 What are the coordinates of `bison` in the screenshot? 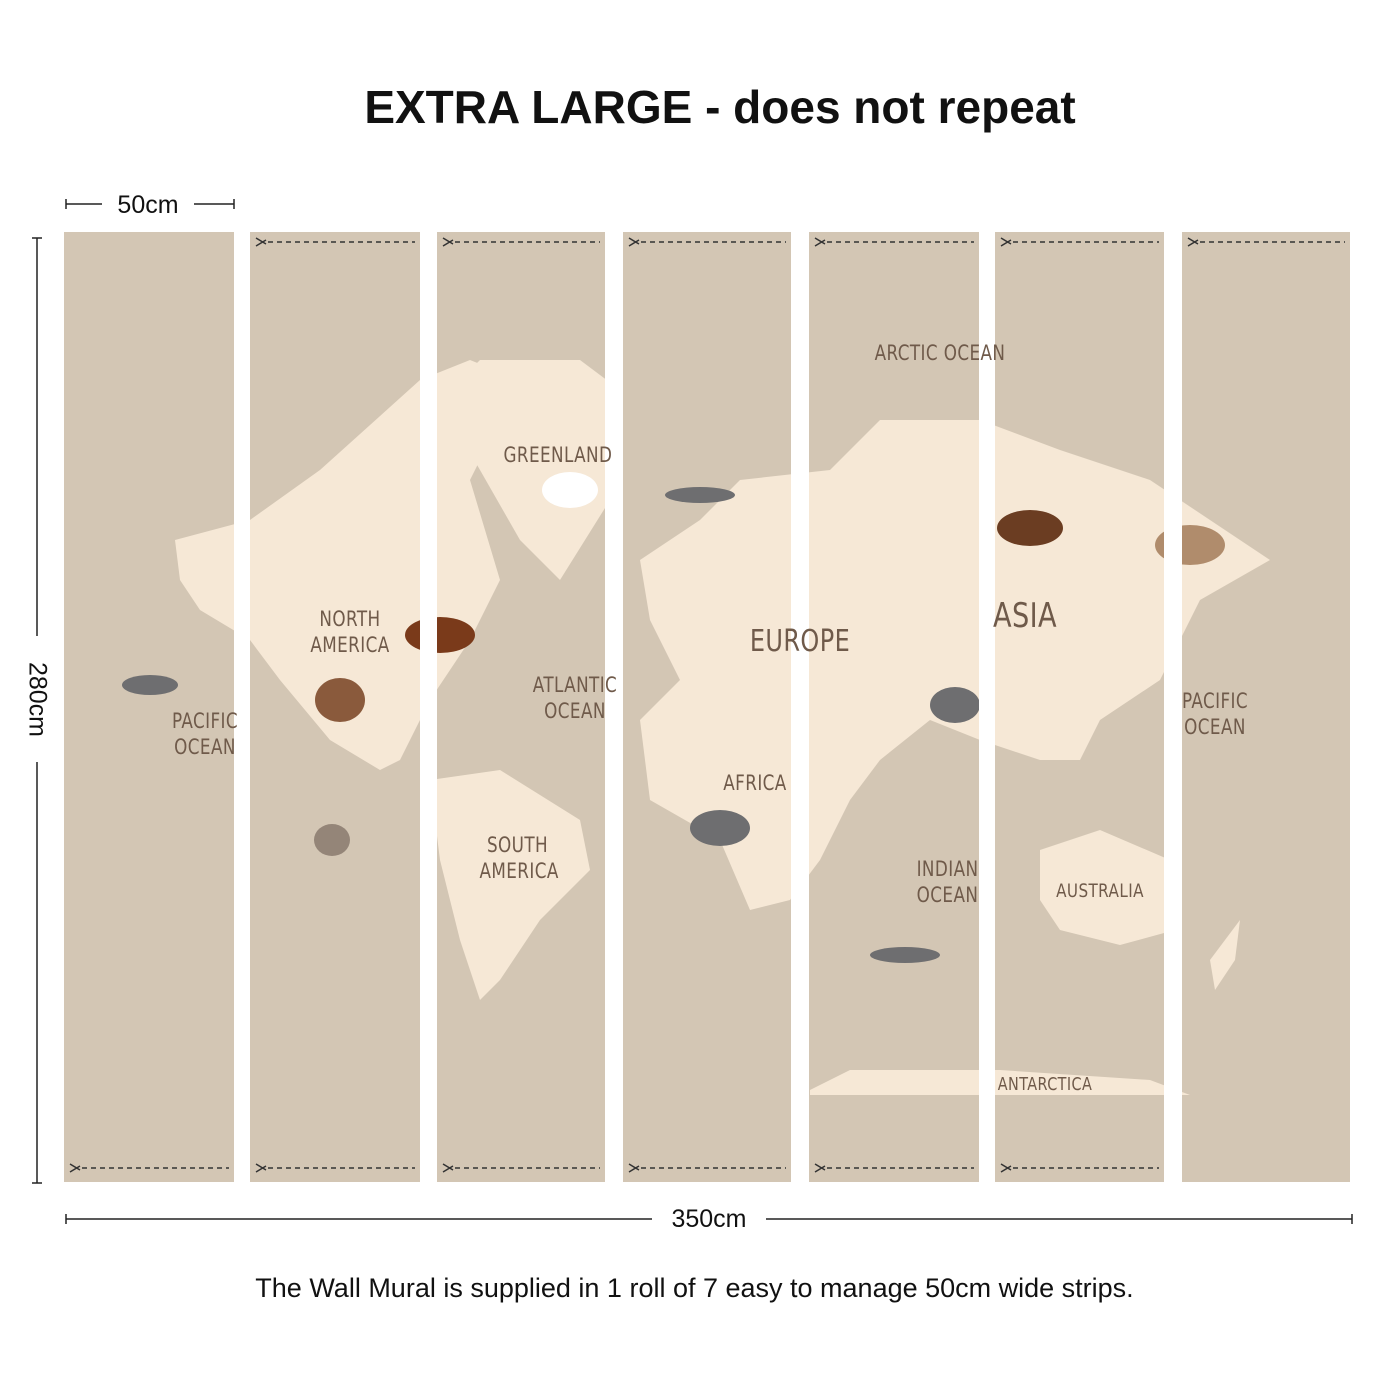 It's located at (440, 635).